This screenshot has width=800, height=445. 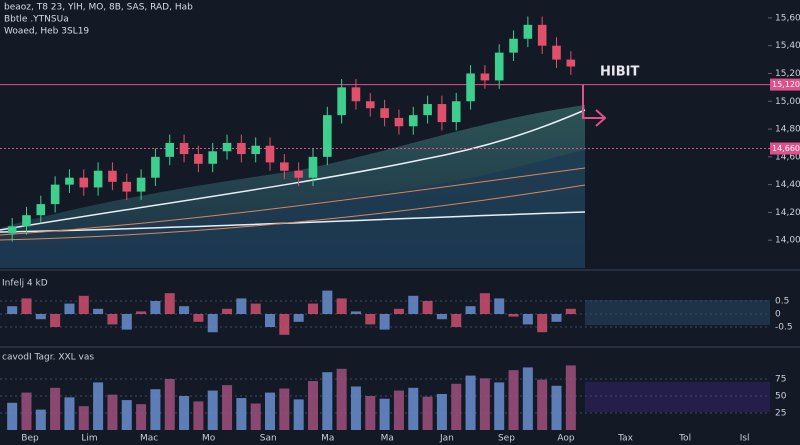 What do you see at coordinates (780, 380) in the screenshot?
I see `y-tick-label: 75` at bounding box center [780, 380].